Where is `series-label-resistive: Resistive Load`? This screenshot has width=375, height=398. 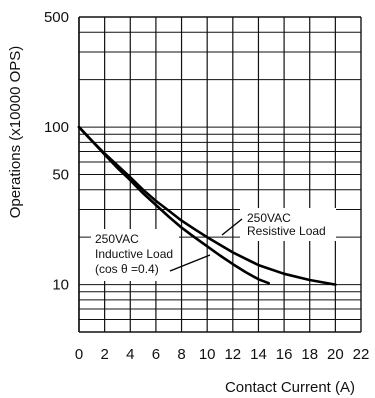
series-label-resistive: Resistive Load is located at coordinates (286, 231).